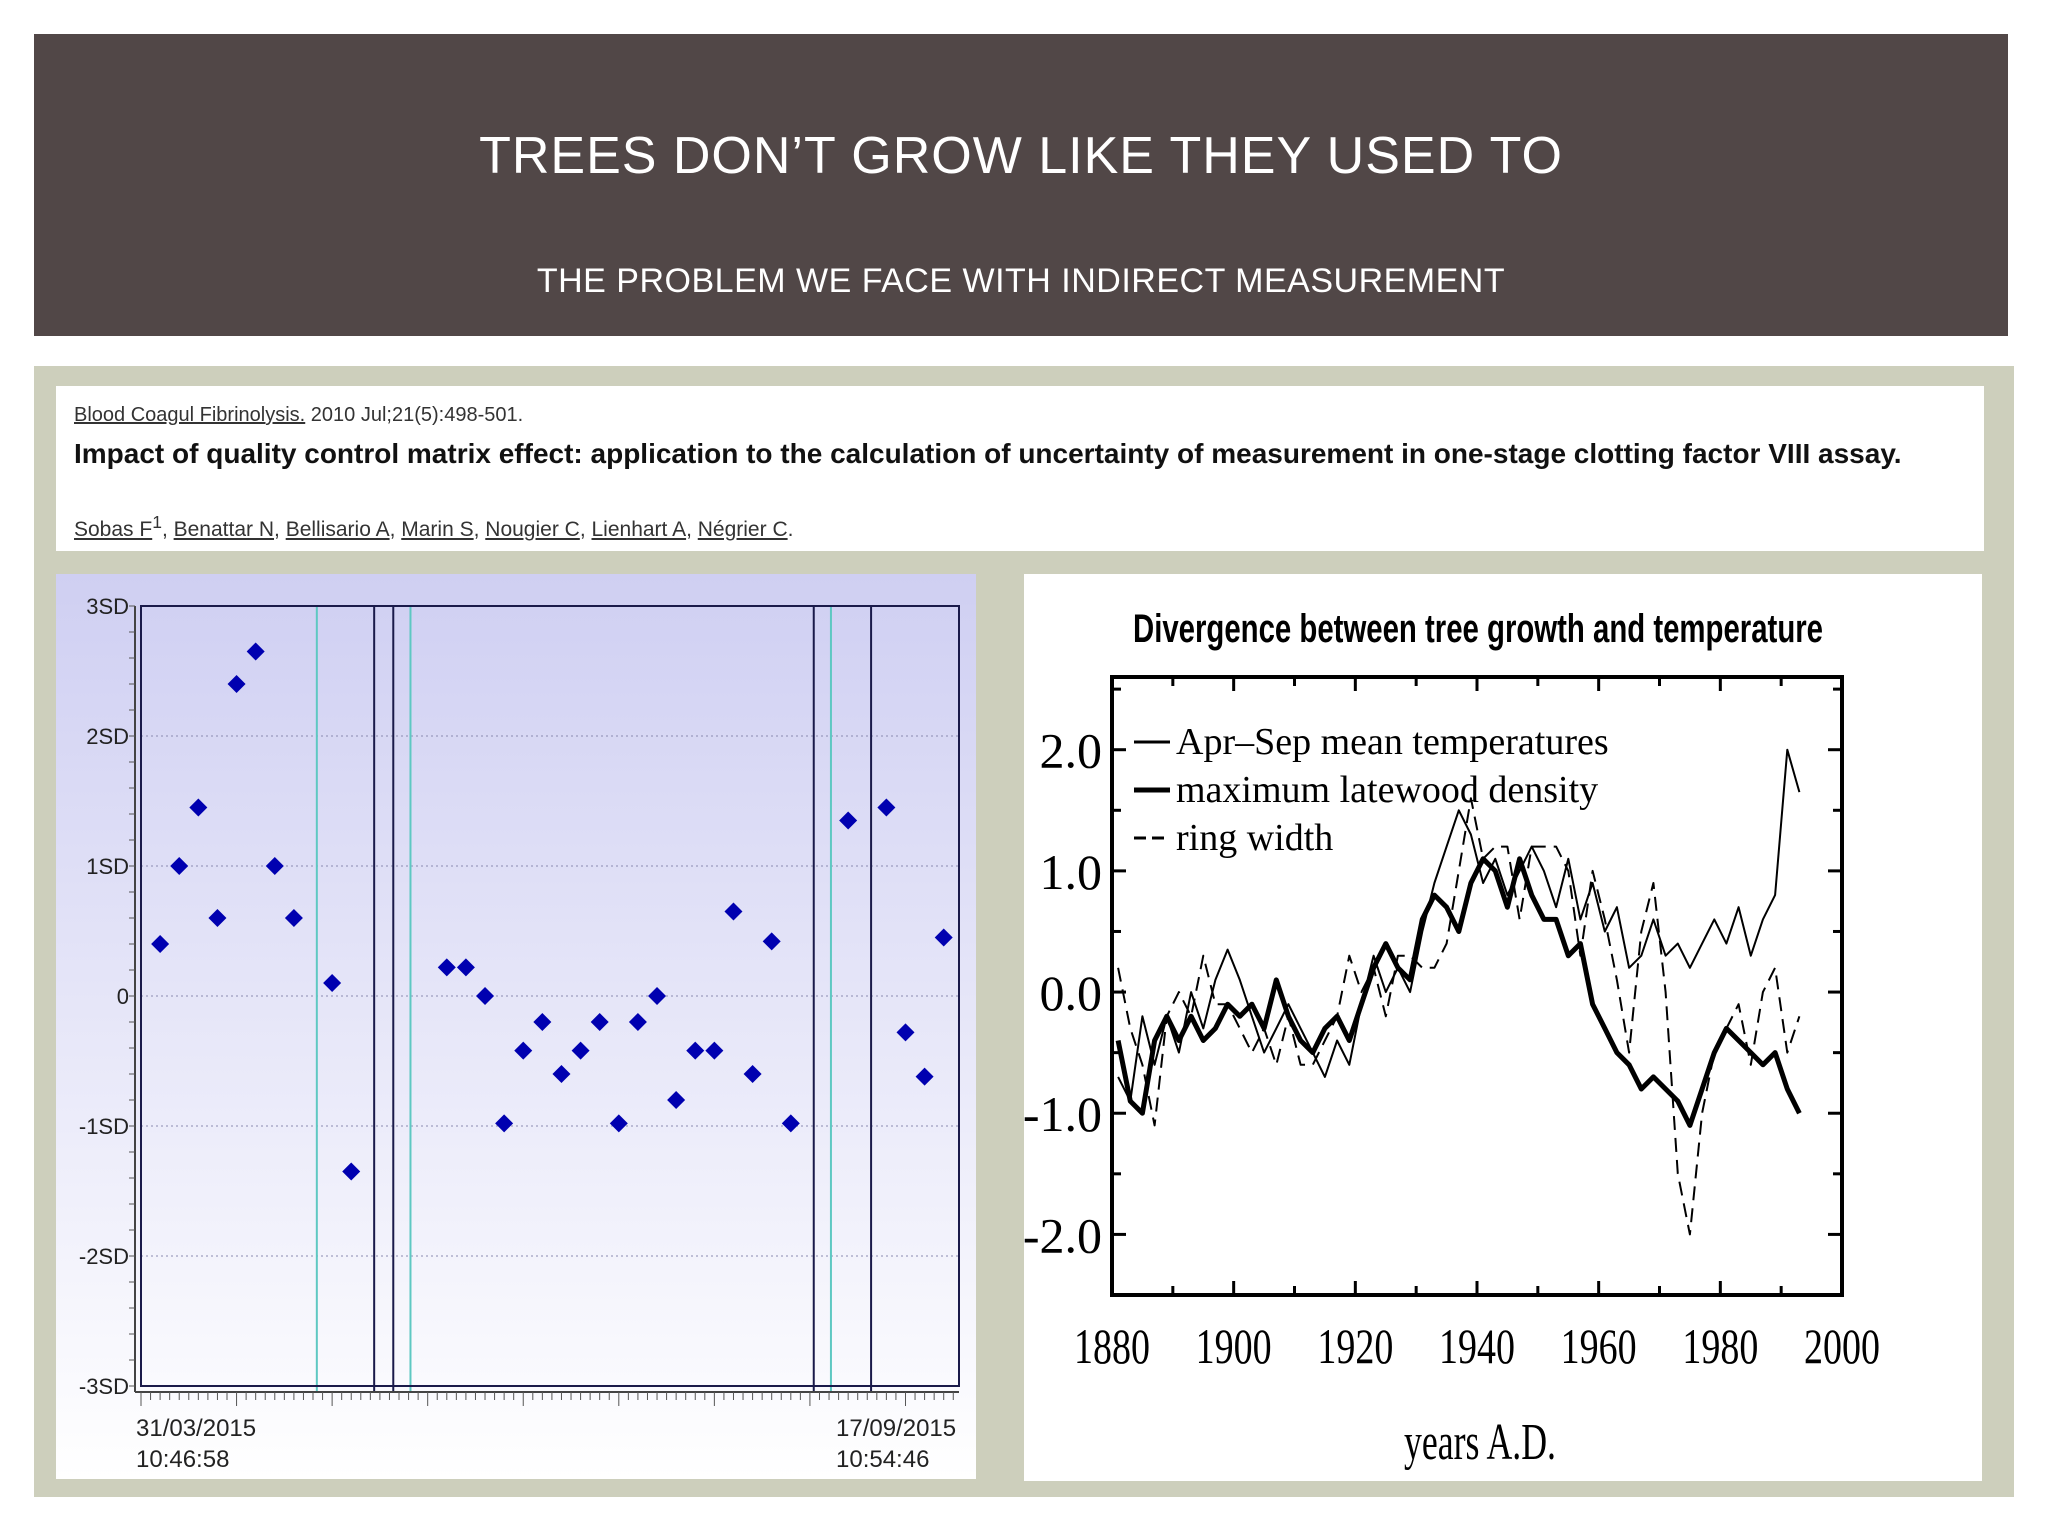 The height and width of the screenshot is (1536, 2048). Describe the element at coordinates (1599, 1346) in the screenshot. I see `x-tick-label: 1960` at that location.